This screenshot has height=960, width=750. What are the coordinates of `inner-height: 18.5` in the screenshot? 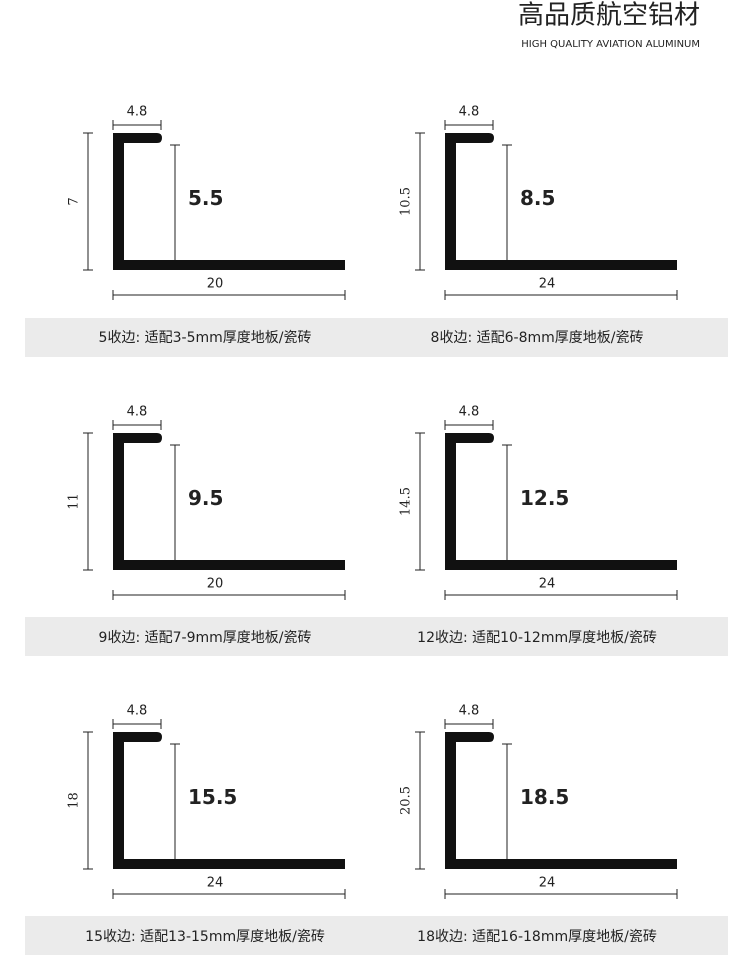 It's located at (544, 797).